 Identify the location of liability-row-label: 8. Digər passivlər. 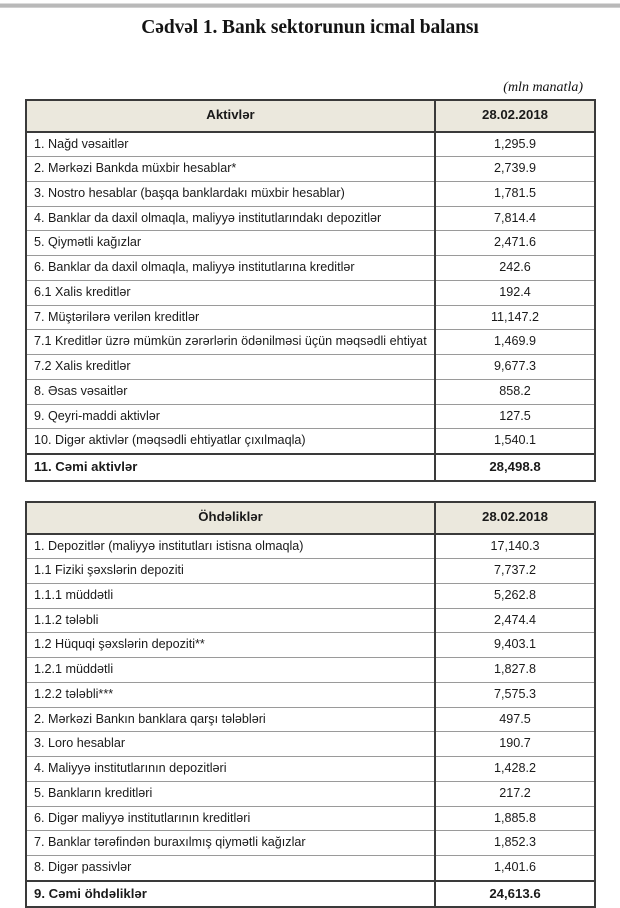
(230, 868).